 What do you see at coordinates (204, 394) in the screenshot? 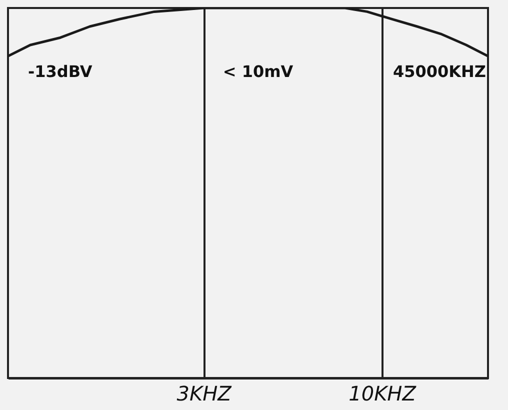
I see `x-tick-label: 3KHZ` at bounding box center [204, 394].